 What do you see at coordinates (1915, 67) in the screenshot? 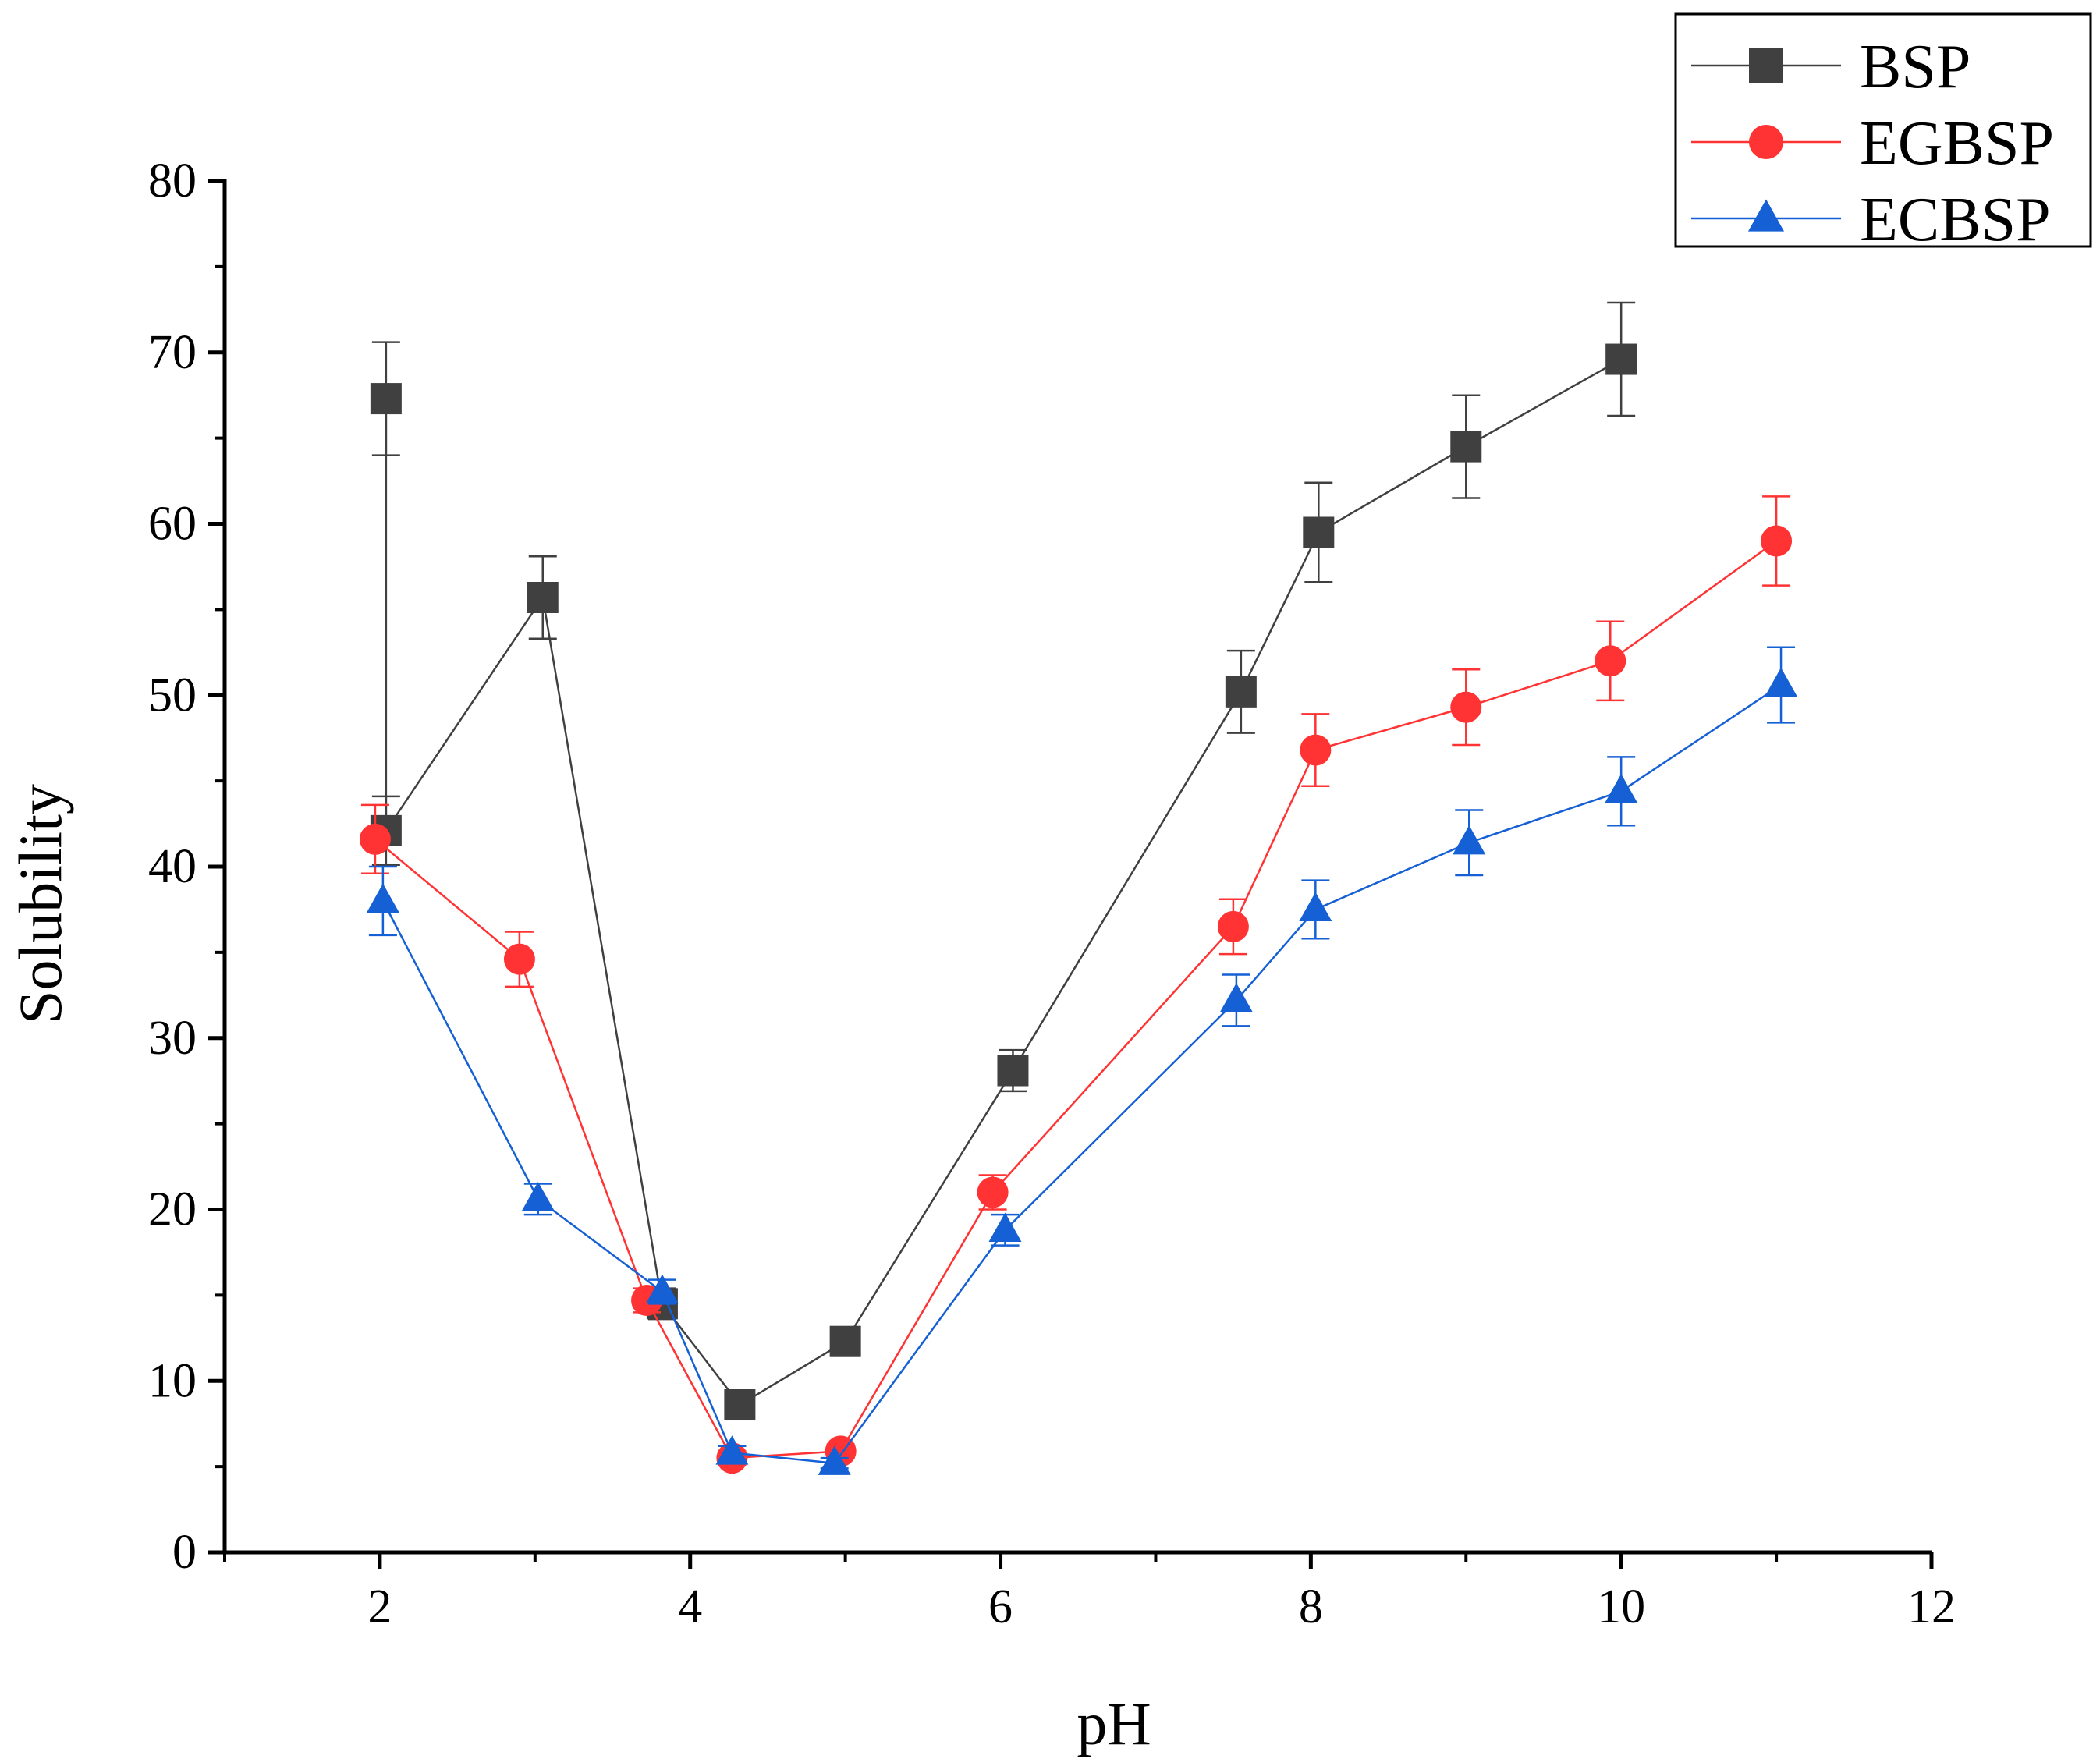
I see `legend-label: BSP` at bounding box center [1915, 67].